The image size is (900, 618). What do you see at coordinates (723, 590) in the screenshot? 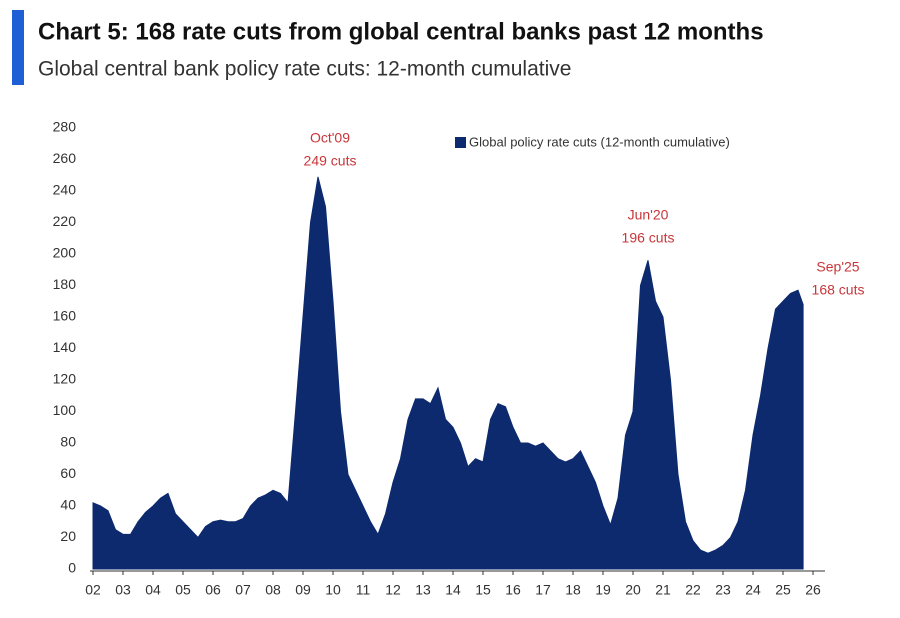
I see `x-tick-label: 23` at bounding box center [723, 590].